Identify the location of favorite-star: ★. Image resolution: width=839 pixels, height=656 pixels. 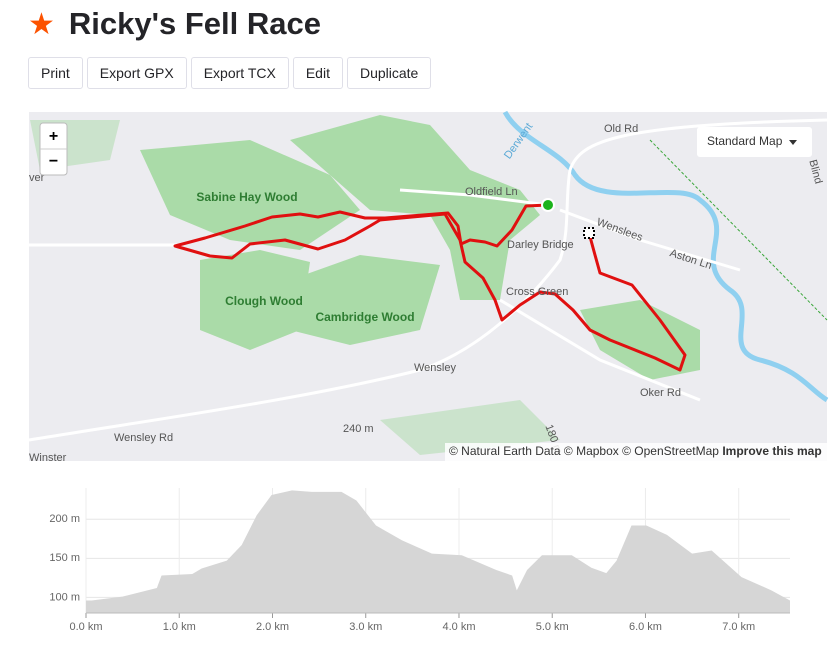
(41, 24).